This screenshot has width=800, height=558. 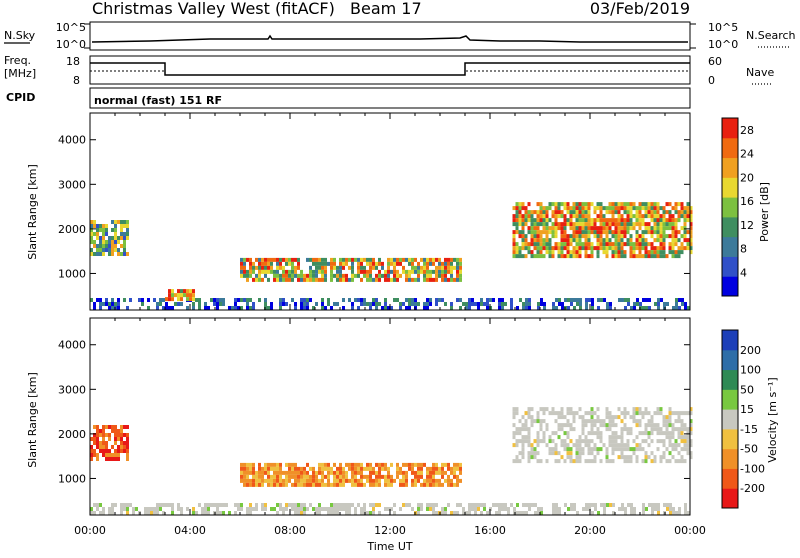 I want to click on colorbar-tick-label: 20, so click(x=747, y=177).